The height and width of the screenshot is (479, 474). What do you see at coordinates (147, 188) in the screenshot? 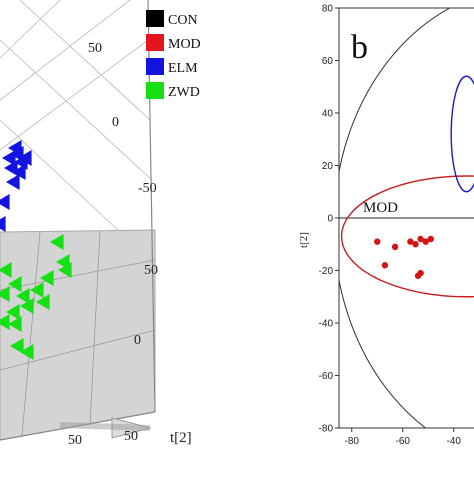
I see `tick-label: -50` at bounding box center [147, 188].